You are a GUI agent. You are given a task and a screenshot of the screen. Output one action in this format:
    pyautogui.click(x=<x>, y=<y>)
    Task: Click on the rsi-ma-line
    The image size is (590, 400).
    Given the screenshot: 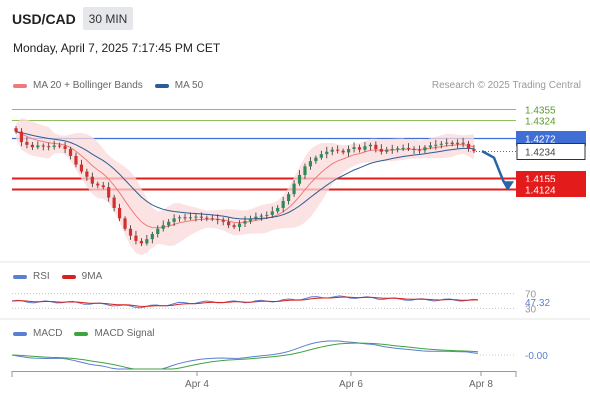 What is the action you would take?
    pyautogui.click(x=245, y=301)
    